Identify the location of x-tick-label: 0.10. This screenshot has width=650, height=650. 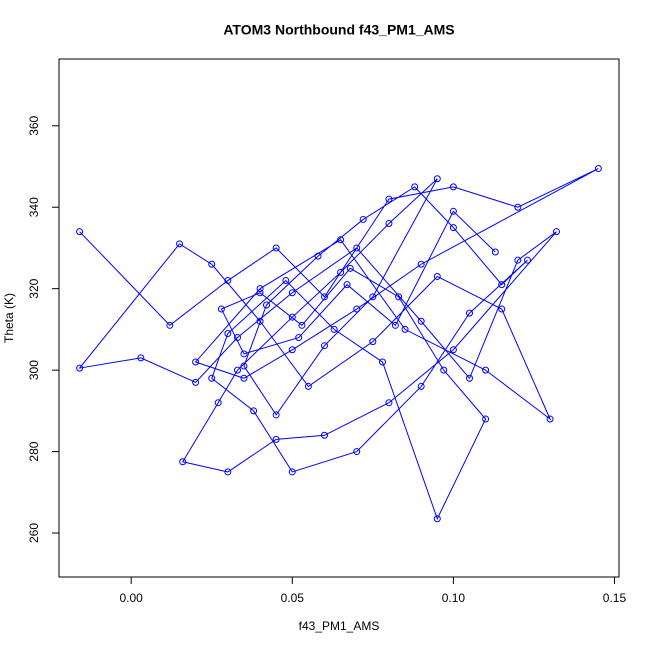
(454, 598).